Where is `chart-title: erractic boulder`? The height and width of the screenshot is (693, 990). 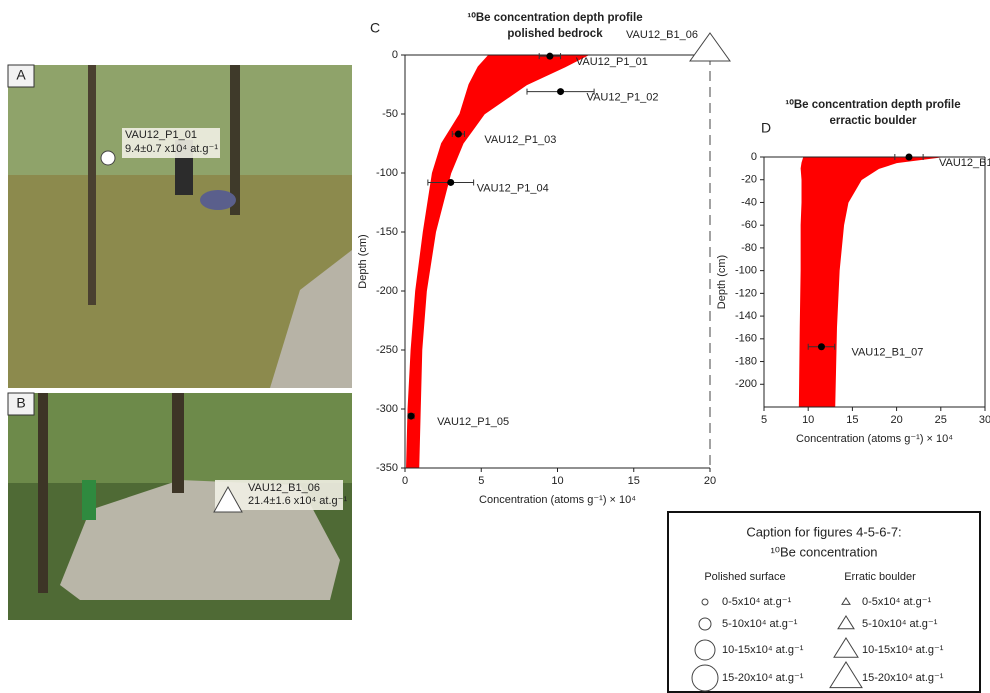
chart-title: erractic boulder is located at coordinates (873, 121).